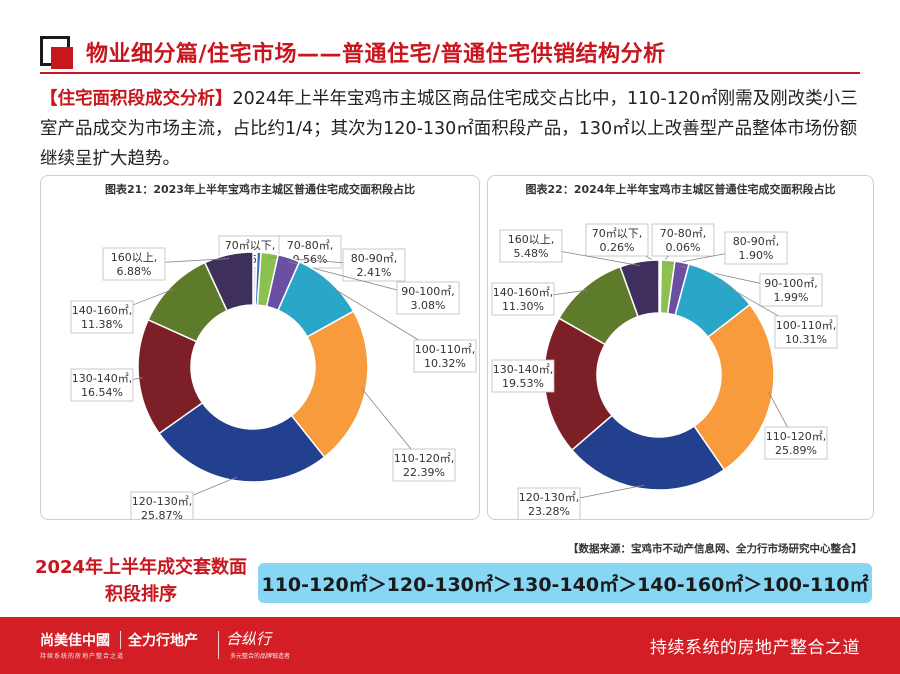  I want to click on slice-label-value: 1.90%, so click(756, 255).